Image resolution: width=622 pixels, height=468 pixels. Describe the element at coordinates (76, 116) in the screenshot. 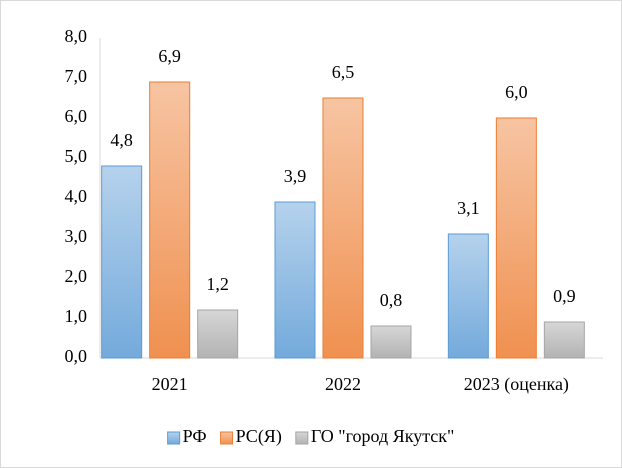

I see `y-tick-label: 6,0` at that location.